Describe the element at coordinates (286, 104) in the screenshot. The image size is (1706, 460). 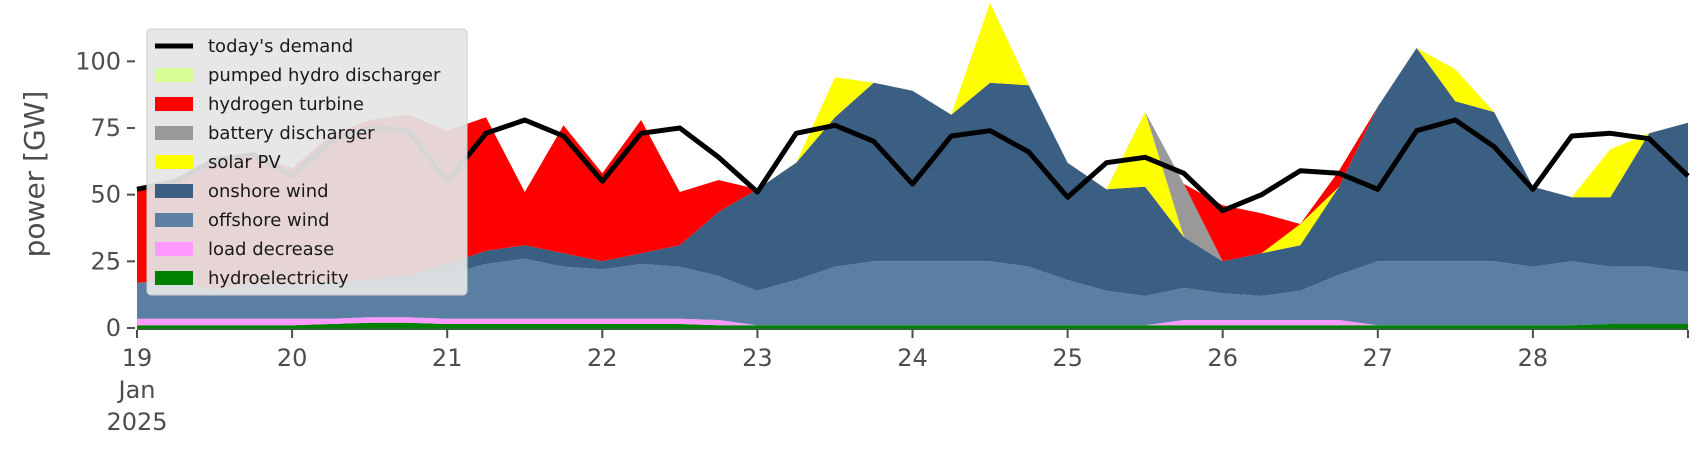
I see `legend-label: hydrogen turbine` at that location.